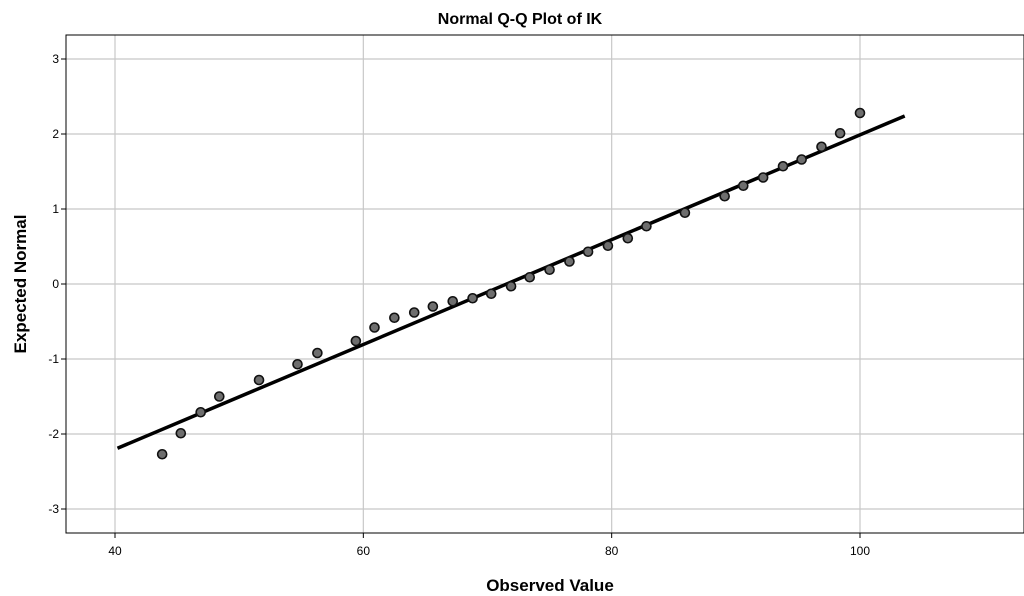 Image resolution: width=1024 pixels, height=596 pixels. I want to click on y-tick-label: -2, so click(53, 434).